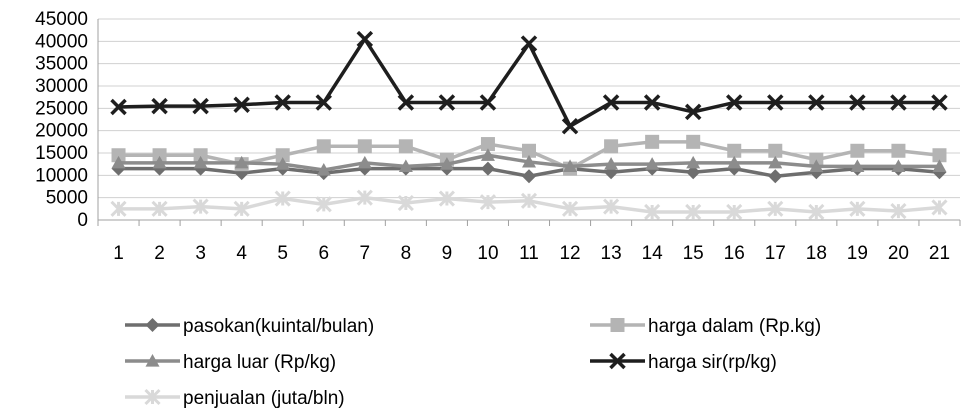 The height and width of the screenshot is (410, 974). I want to click on x-tick-label: 4, so click(241, 253).